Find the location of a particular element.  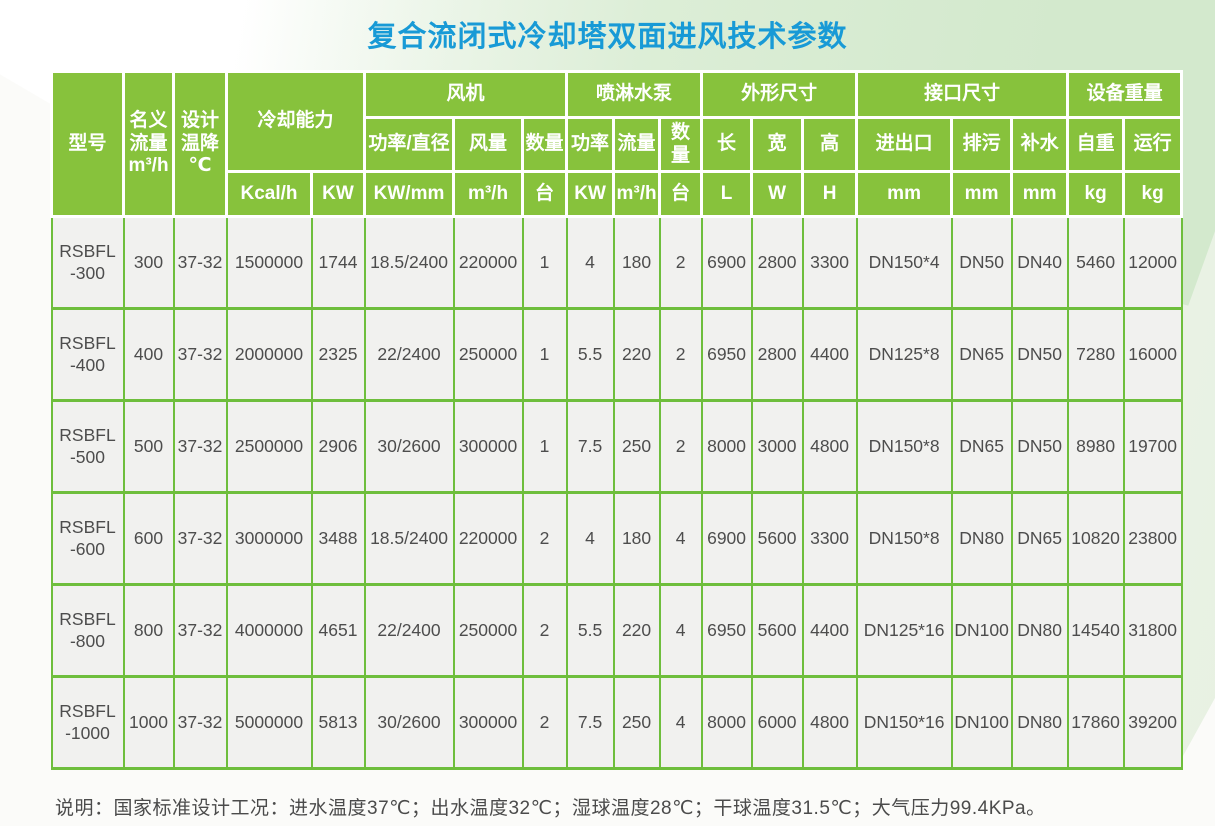

col-header-nominal-flow-line2: 流量 is located at coordinates (148, 143).